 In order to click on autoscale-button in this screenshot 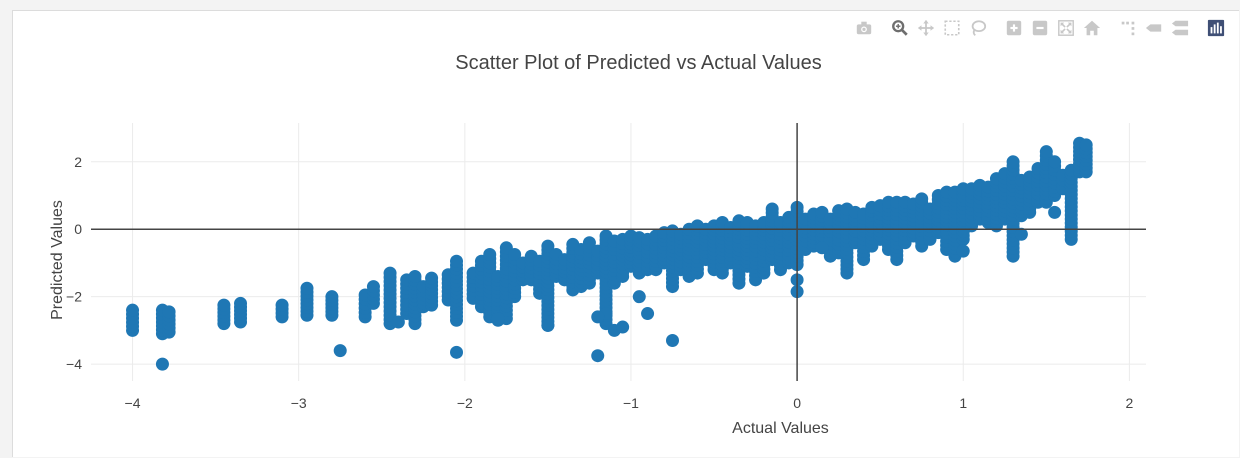, I will do `click(1066, 28)`.